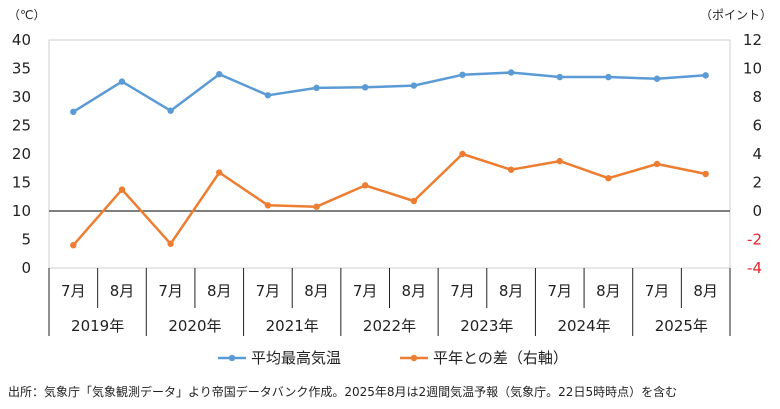 This screenshot has height=409, width=780. What do you see at coordinates (97, 326) in the screenshot?
I see `year-label: 2019年` at bounding box center [97, 326].